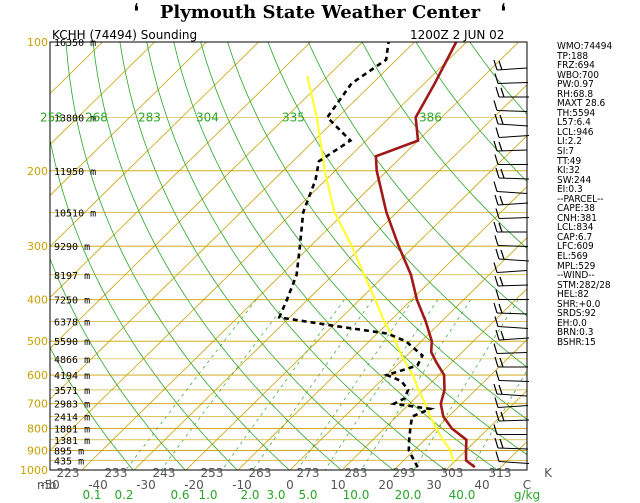 The image size is (640, 503). Describe the element at coordinates (500, 473) in the screenshot. I see `kelvin-label: 313` at that location.